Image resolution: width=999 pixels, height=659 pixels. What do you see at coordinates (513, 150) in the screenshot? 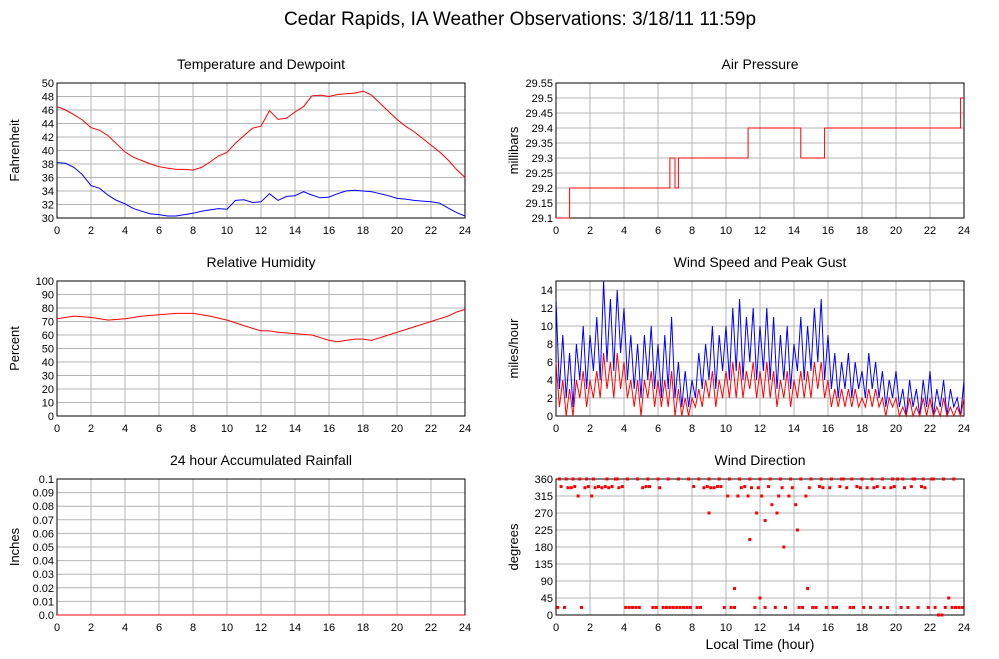
I see `y-axis-label: millibars` at bounding box center [513, 150].